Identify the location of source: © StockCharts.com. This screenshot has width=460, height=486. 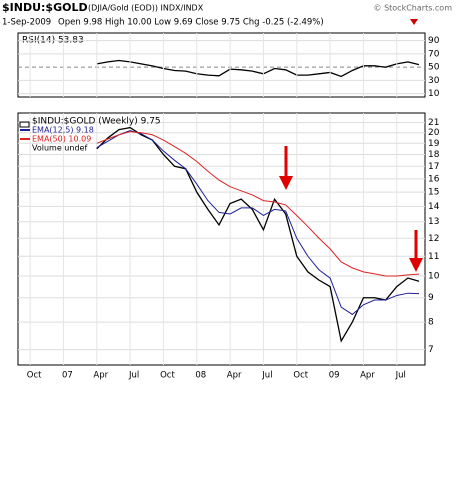
(413, 8).